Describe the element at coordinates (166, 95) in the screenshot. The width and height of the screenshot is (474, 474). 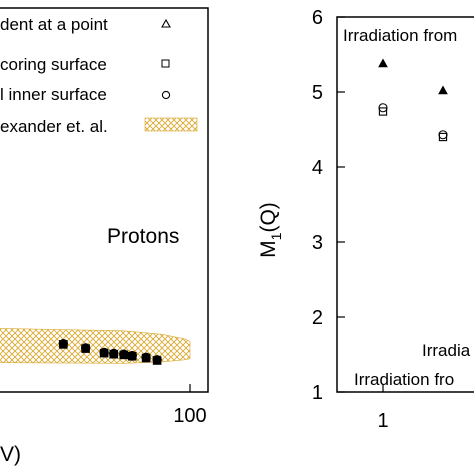
I see `legend-circle-marker` at that location.